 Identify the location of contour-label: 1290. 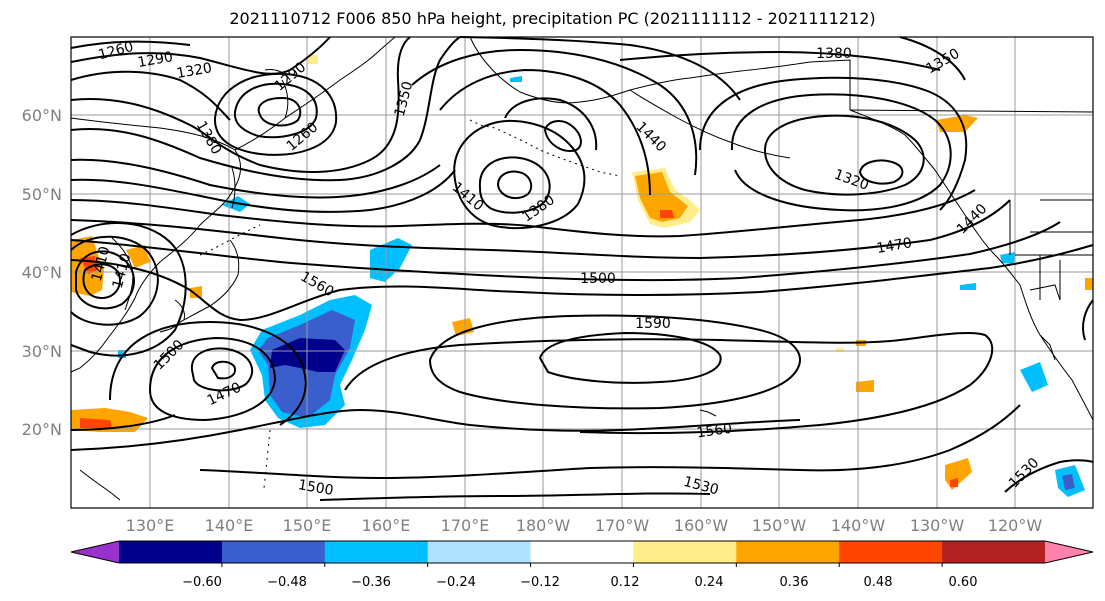
(155, 60).